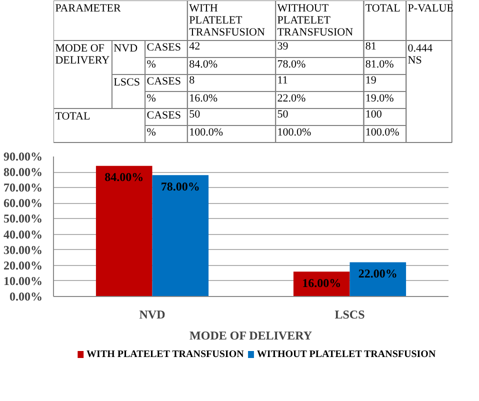  What do you see at coordinates (291, 64) in the screenshot?
I see `text: 78.0%` at bounding box center [291, 64].